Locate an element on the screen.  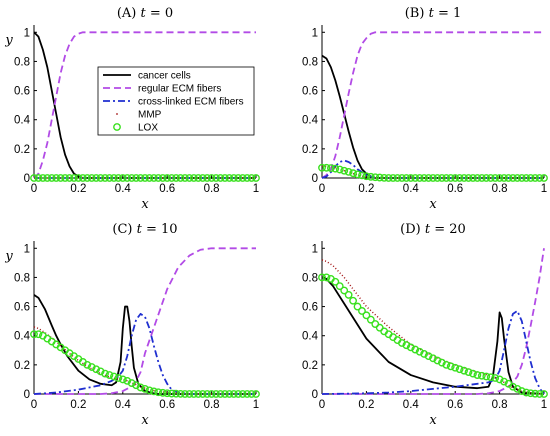
series-crosslinked is located at coordinates (433, 352).